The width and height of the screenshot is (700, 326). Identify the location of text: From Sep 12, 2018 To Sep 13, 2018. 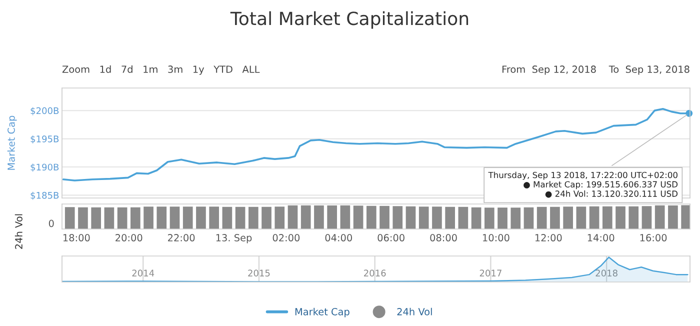
(596, 70).